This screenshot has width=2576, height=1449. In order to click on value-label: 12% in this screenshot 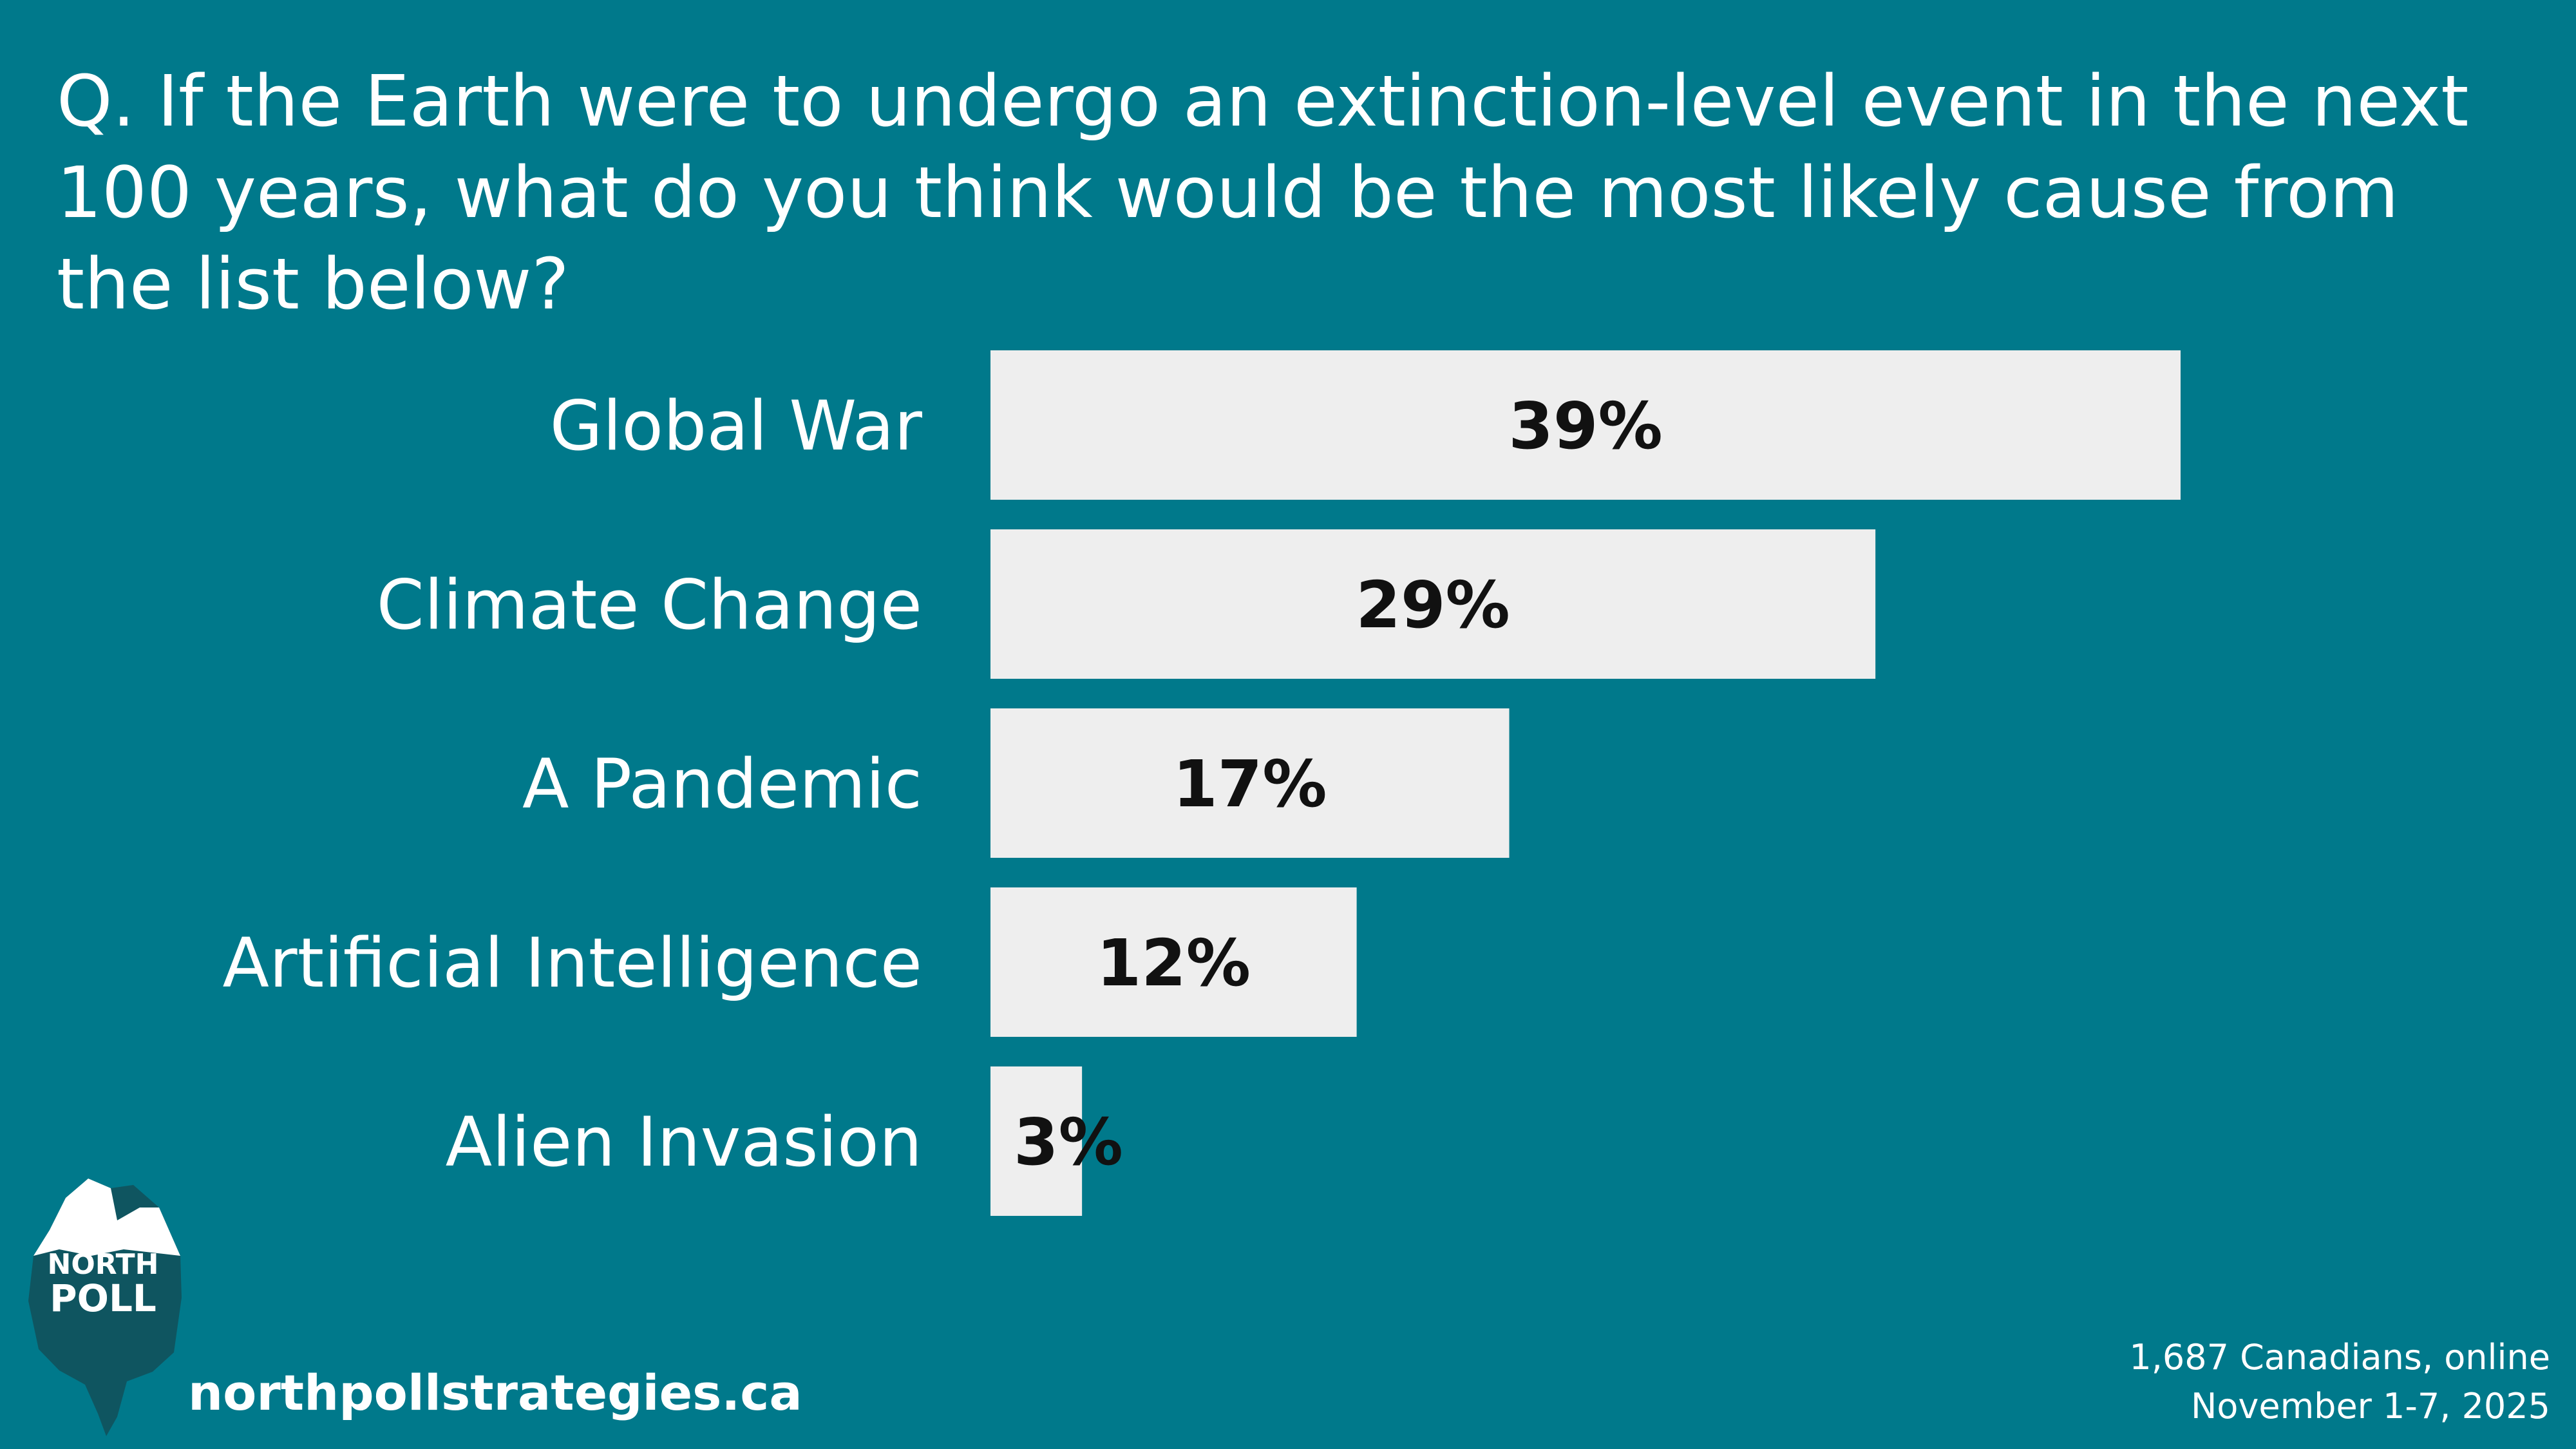, I will do `click(1174, 963)`.